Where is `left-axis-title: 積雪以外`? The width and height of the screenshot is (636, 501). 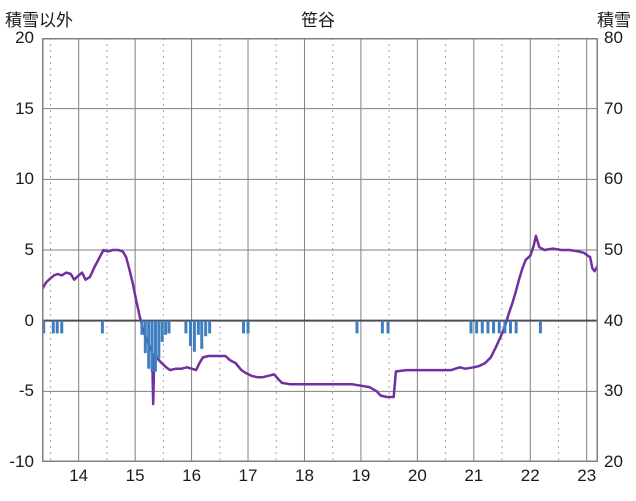 left-axis-title: 積雪以外 is located at coordinates (39, 20).